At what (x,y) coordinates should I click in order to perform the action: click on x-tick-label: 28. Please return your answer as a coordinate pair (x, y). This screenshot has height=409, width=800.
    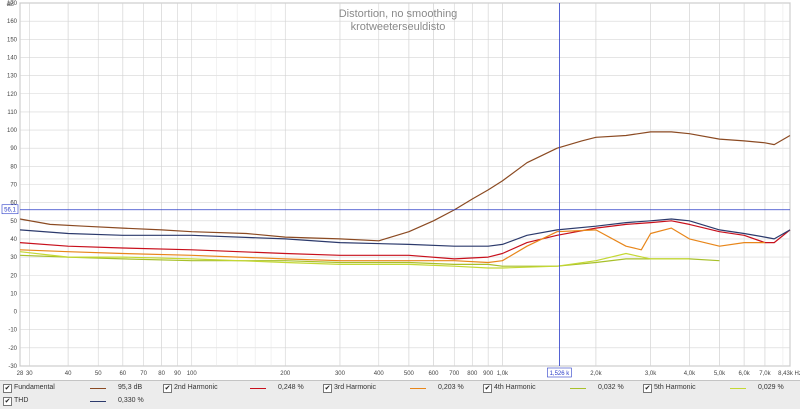
    Looking at the image, I should click on (20, 374).